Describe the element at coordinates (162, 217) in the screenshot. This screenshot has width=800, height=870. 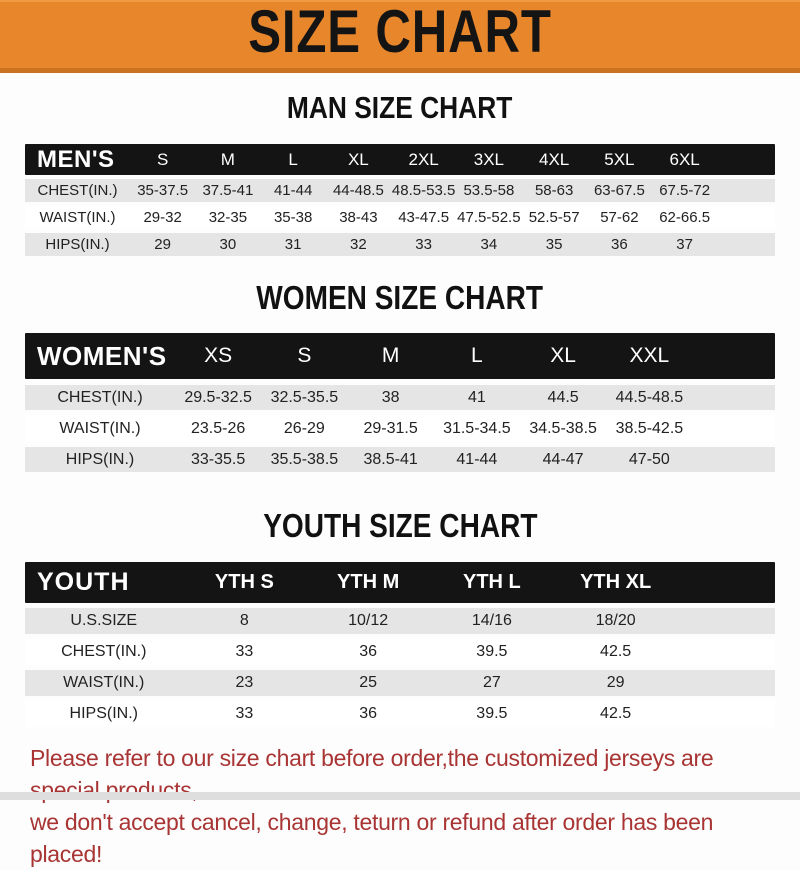
I see `size-value-cell: 29-32` at that location.